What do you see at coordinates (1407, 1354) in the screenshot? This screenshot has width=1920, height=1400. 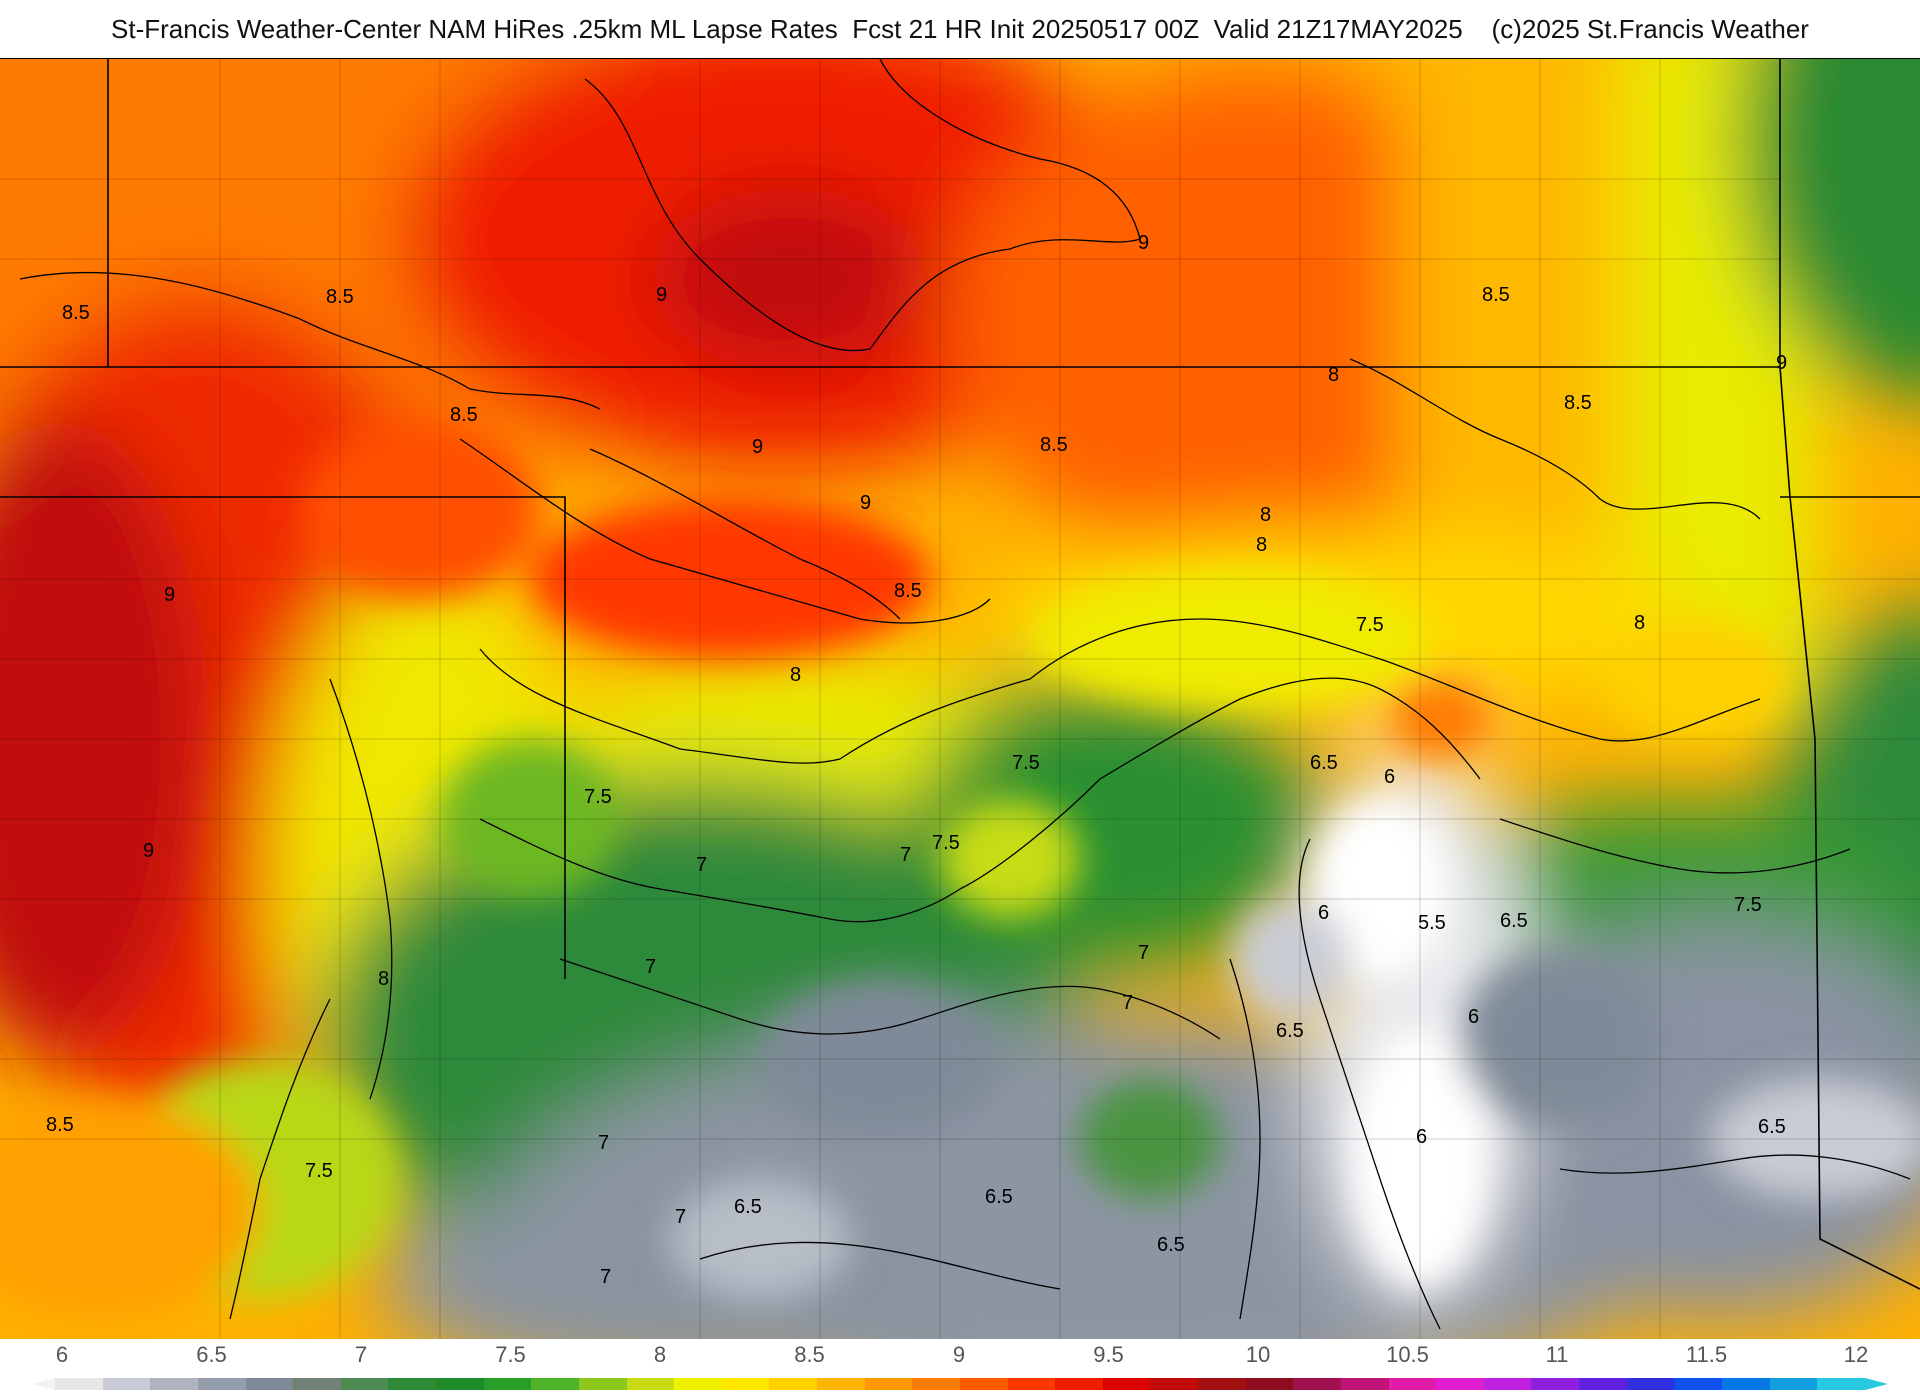 I see `color-scale-tick: 10.5` at bounding box center [1407, 1354].